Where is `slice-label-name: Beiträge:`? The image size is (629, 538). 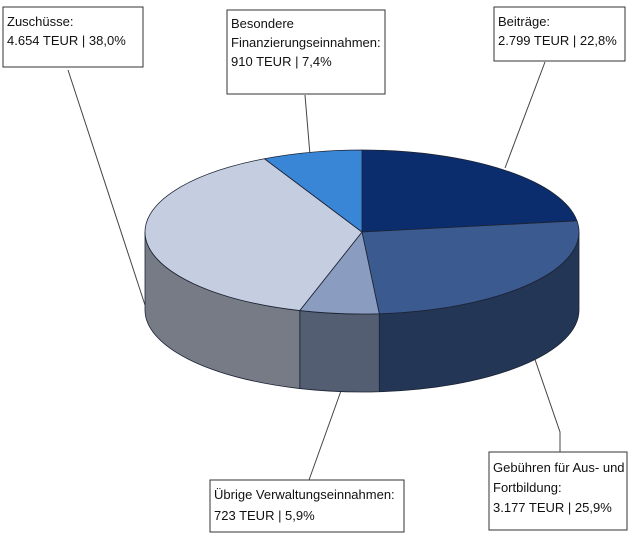
slice-label-name: Beiträge: is located at coordinates (524, 21).